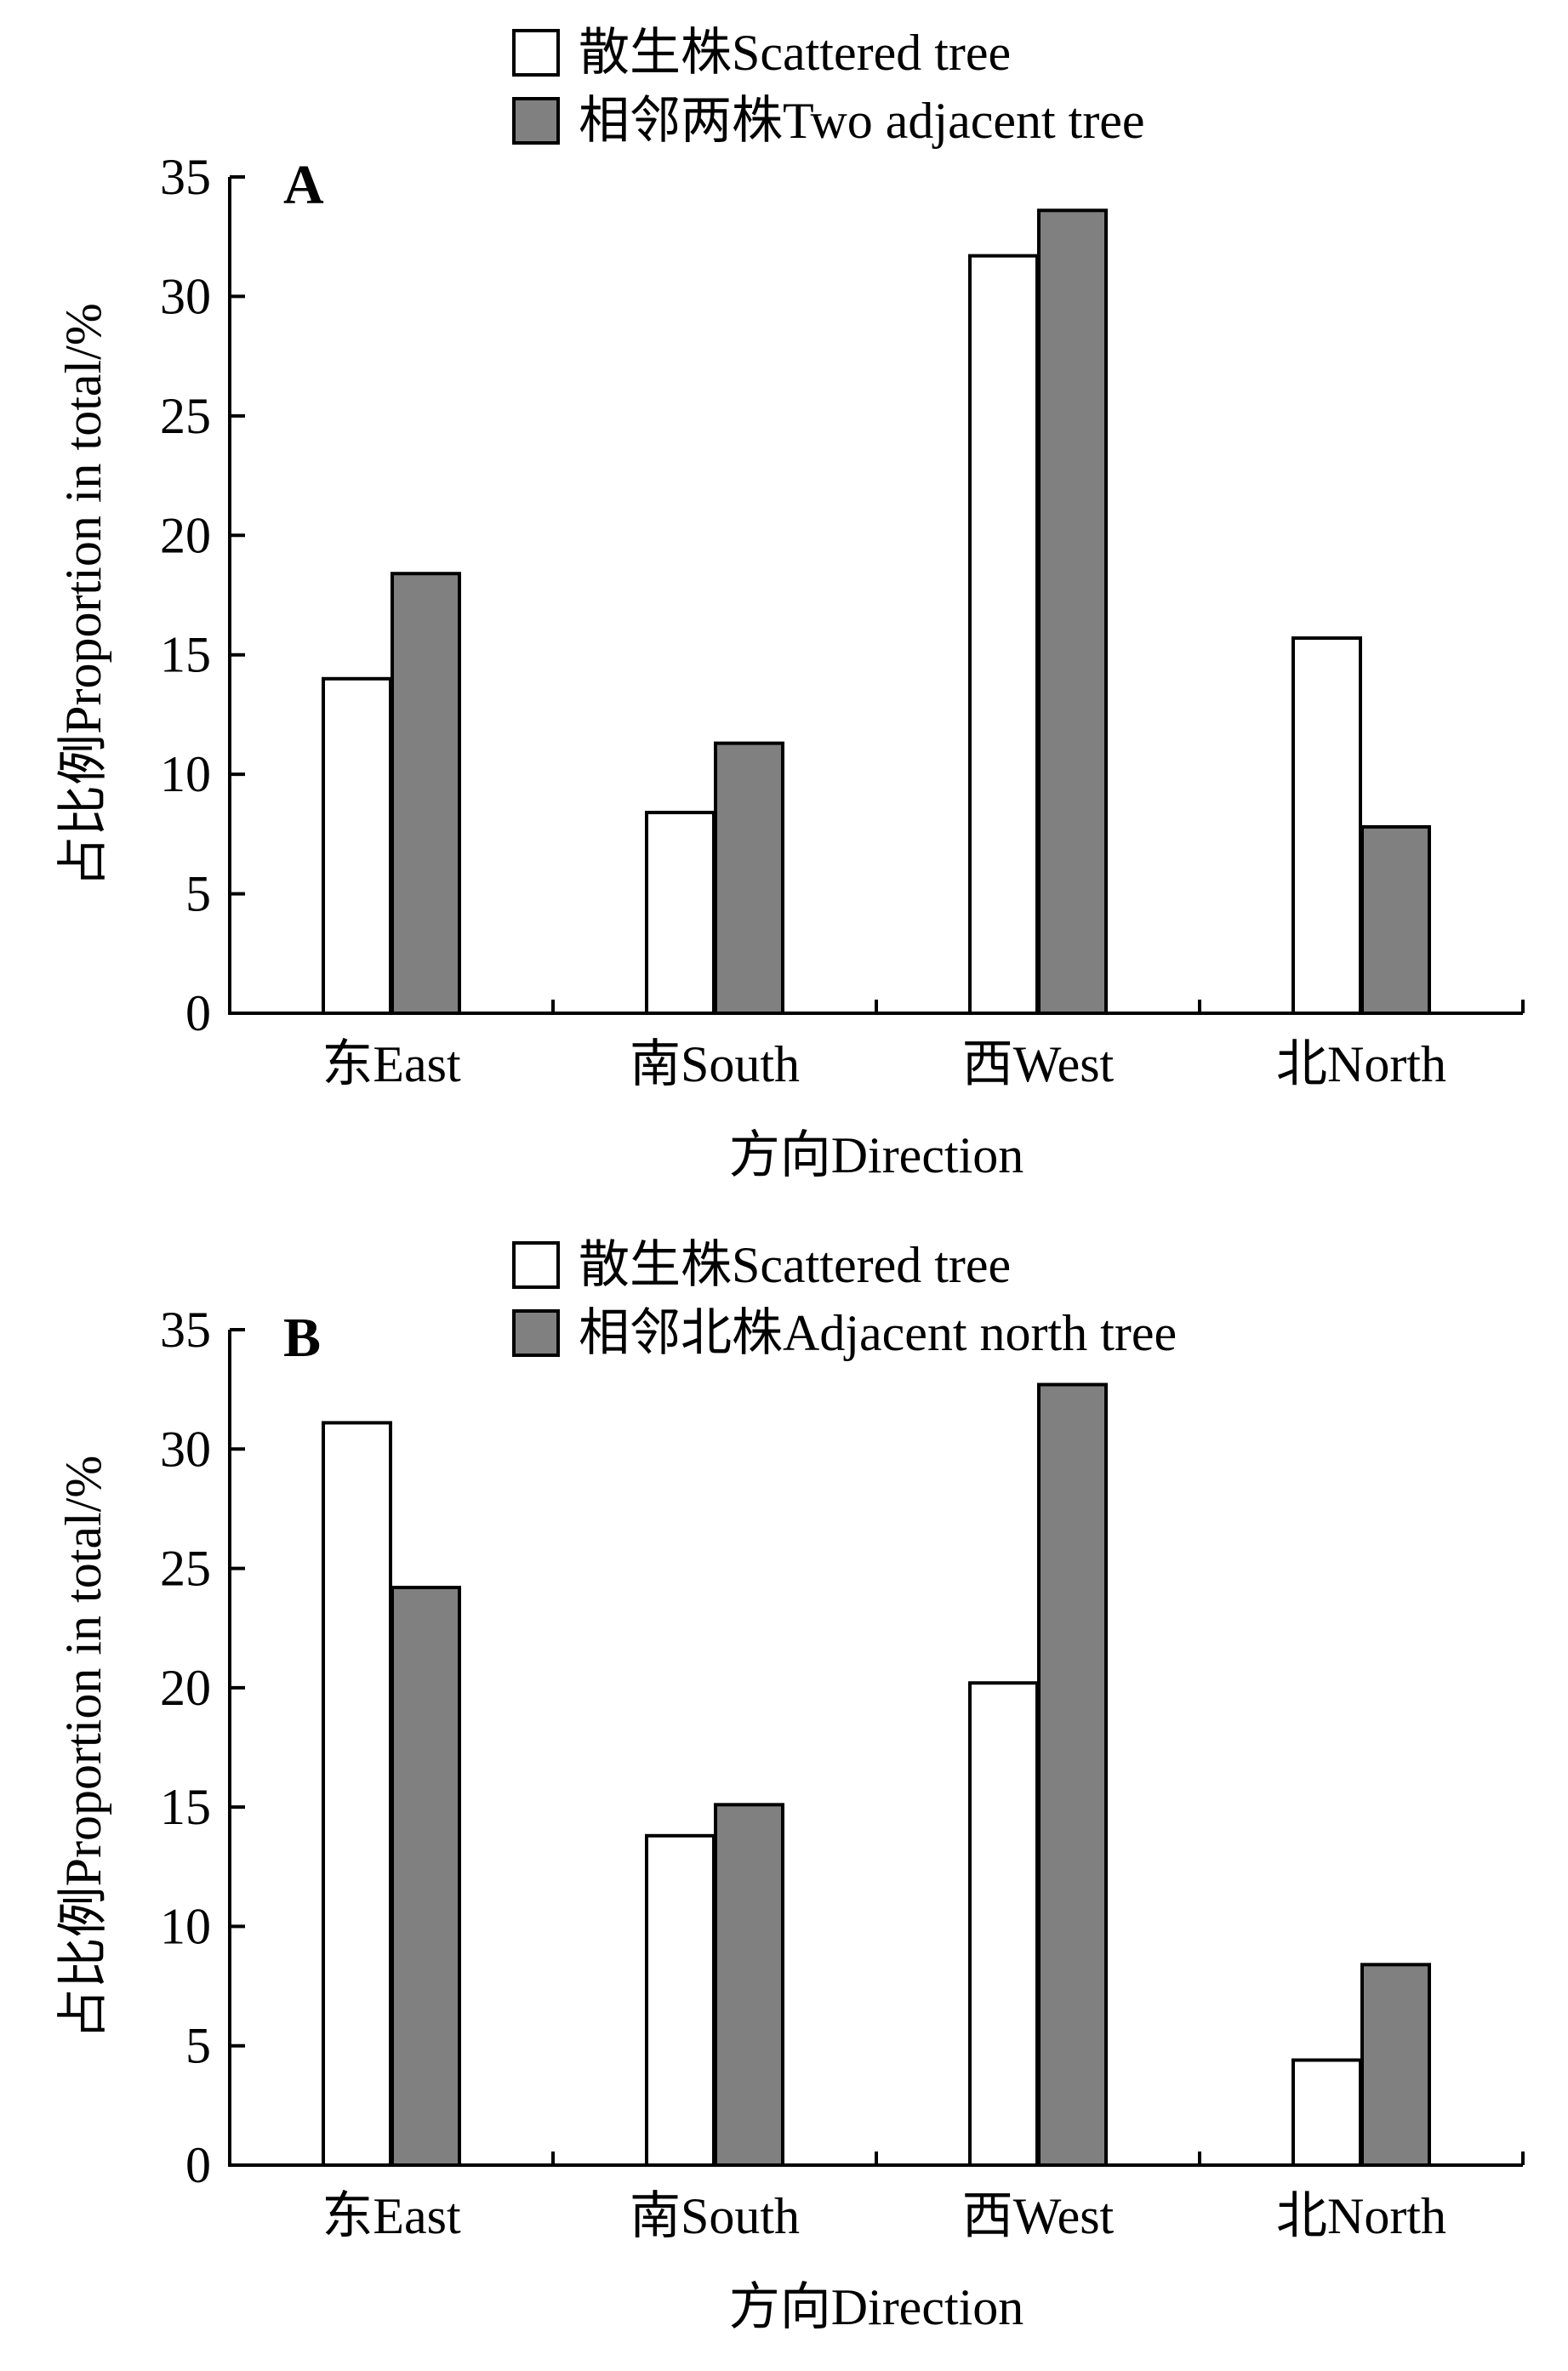 The height and width of the screenshot is (2371, 1568). Describe the element at coordinates (302, 1338) in the screenshot. I see `panel-label: B` at that location.